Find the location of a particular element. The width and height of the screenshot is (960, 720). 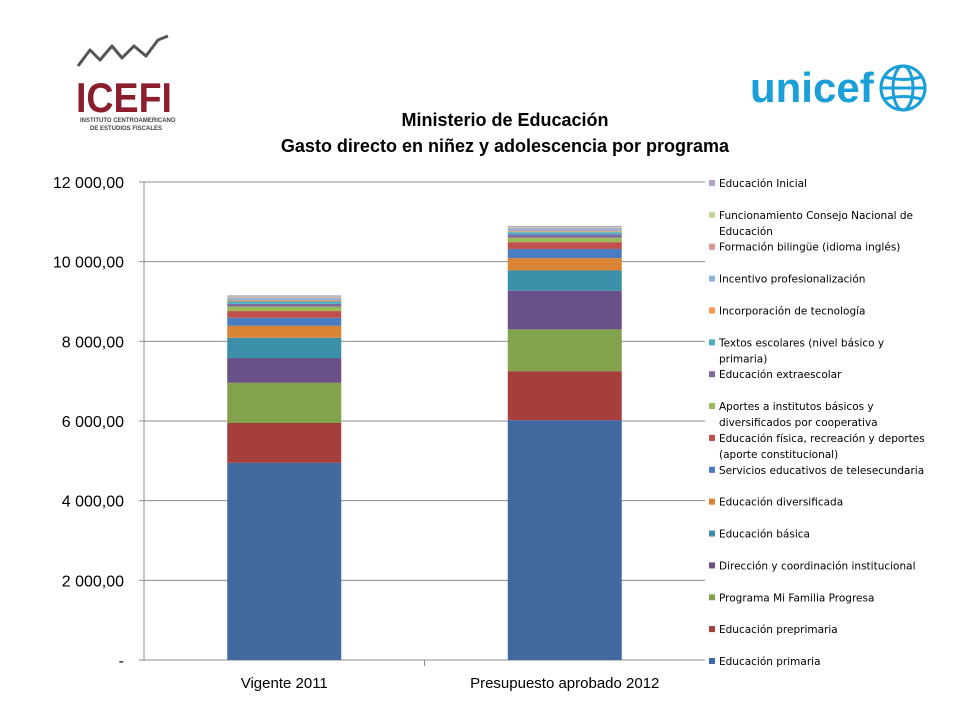

legend-label: Educación física, recreación y deportes is located at coordinates (822, 439).